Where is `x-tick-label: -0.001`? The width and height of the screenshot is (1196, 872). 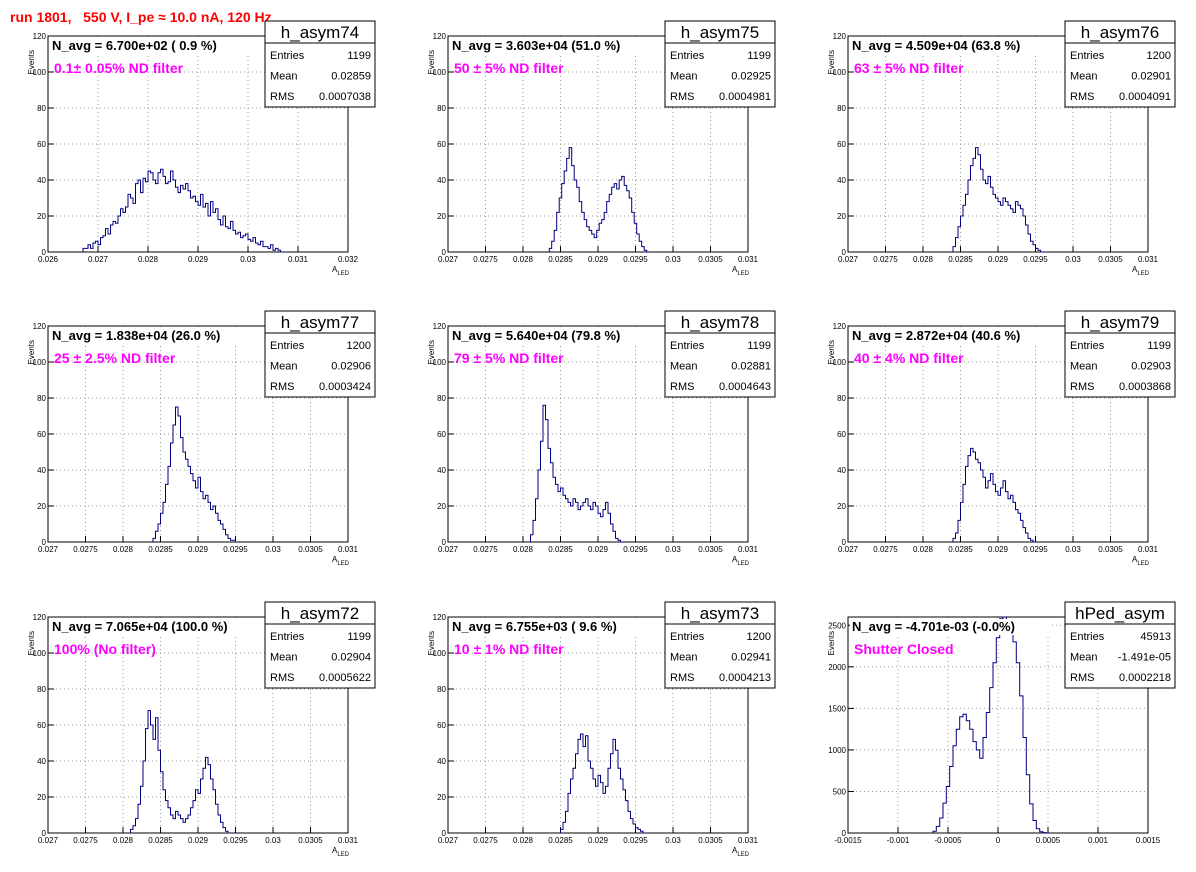
x-tick-label: -0.001 is located at coordinates (898, 840).